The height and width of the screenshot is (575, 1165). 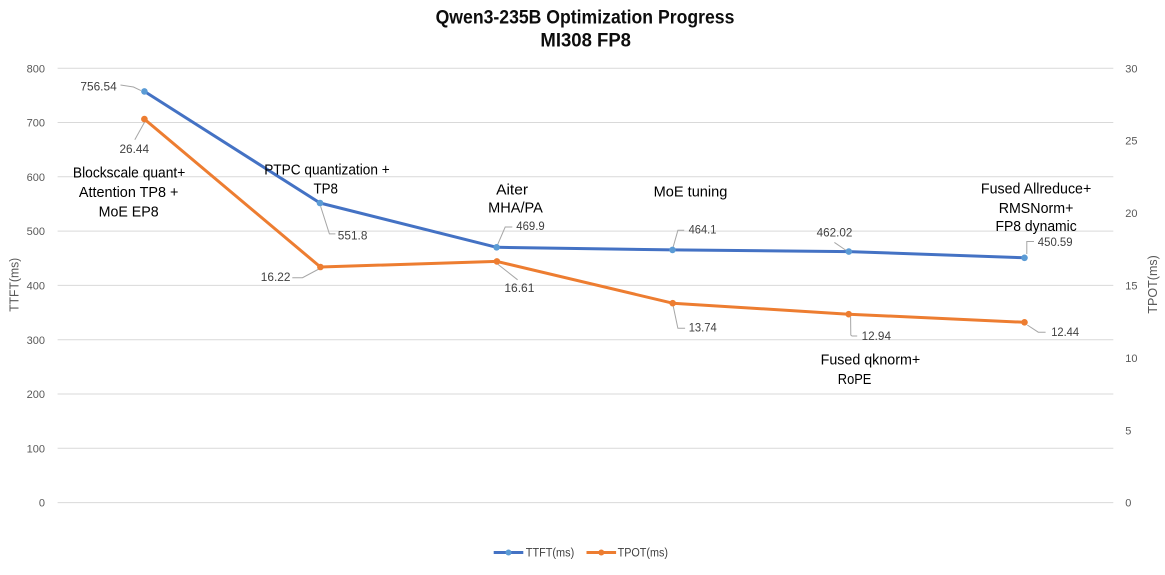 What do you see at coordinates (135, 150) in the screenshot?
I see `svg-text: 26.44` at bounding box center [135, 150].